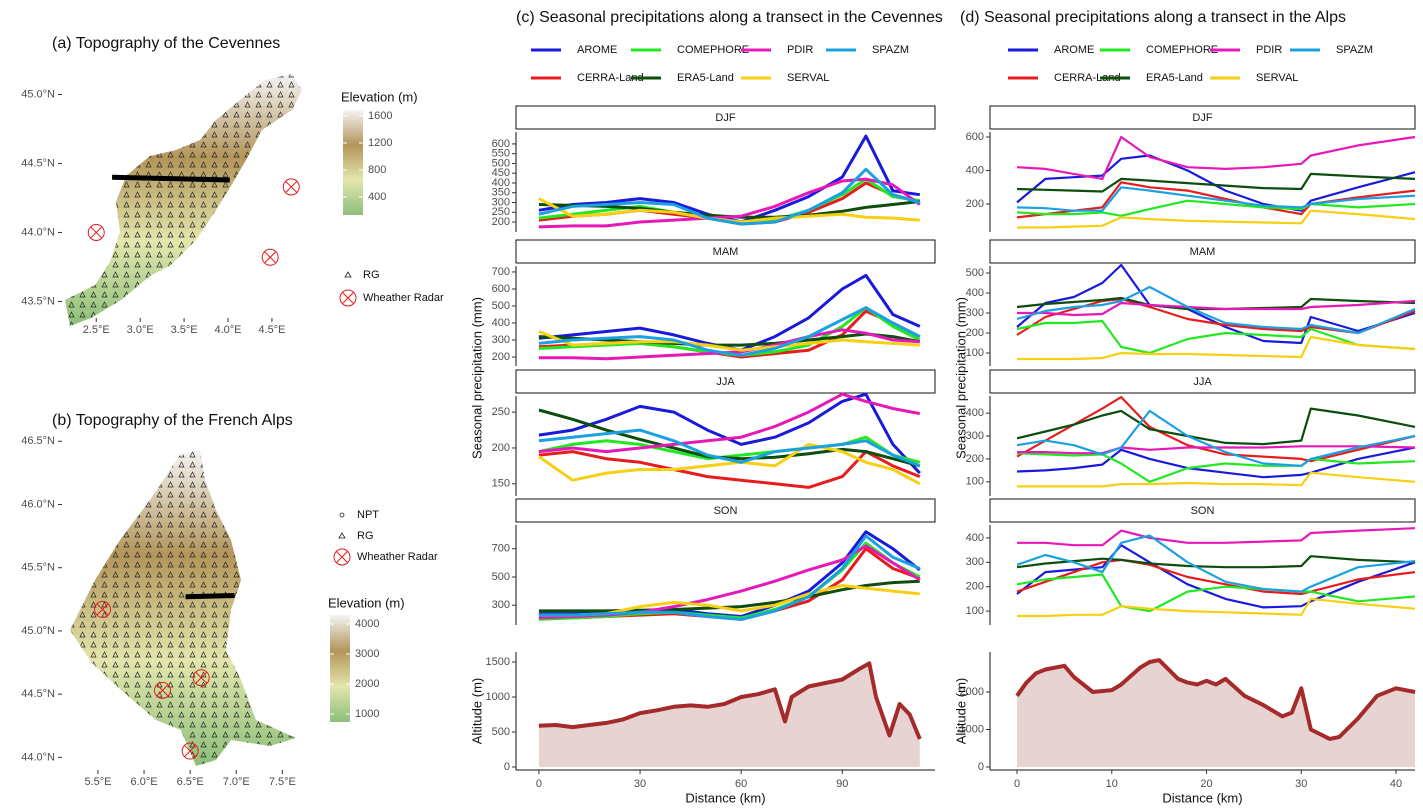 The width and height of the screenshot is (1423, 809). What do you see at coordinates (1396, 784) in the screenshot?
I see `x-tick-label: 40` at bounding box center [1396, 784].